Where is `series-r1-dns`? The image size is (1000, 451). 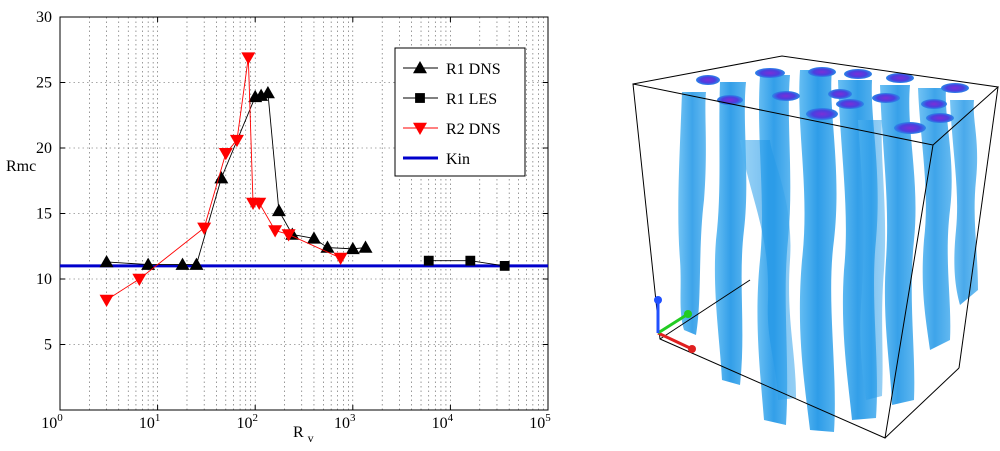
series-r1-dns is located at coordinates (236, 177).